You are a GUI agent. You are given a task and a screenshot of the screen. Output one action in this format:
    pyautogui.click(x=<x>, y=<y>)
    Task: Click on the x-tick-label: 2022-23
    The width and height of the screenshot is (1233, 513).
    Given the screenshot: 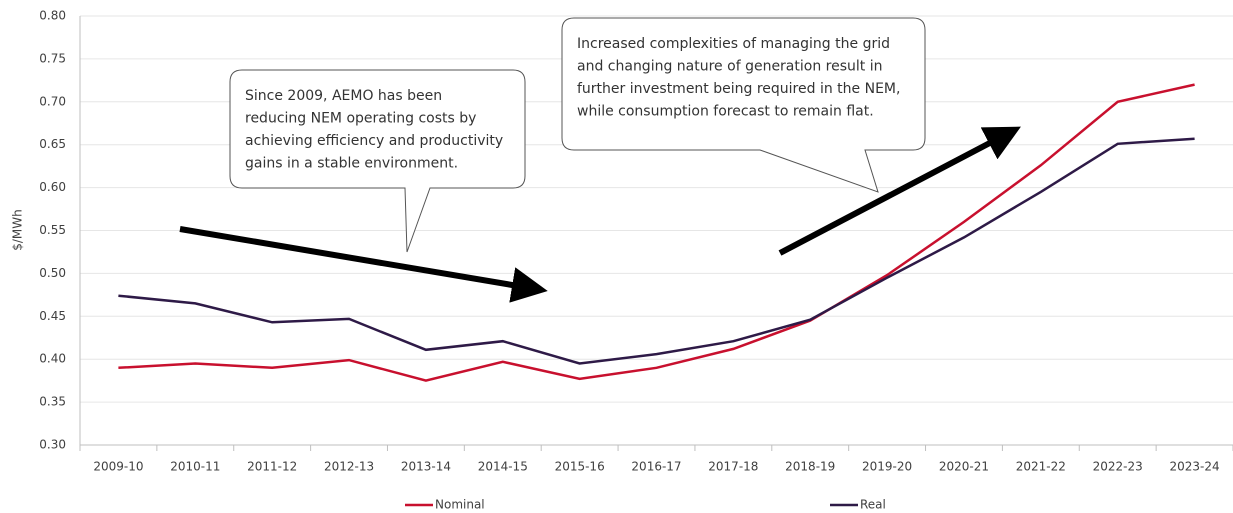 What is the action you would take?
    pyautogui.click(x=1118, y=467)
    